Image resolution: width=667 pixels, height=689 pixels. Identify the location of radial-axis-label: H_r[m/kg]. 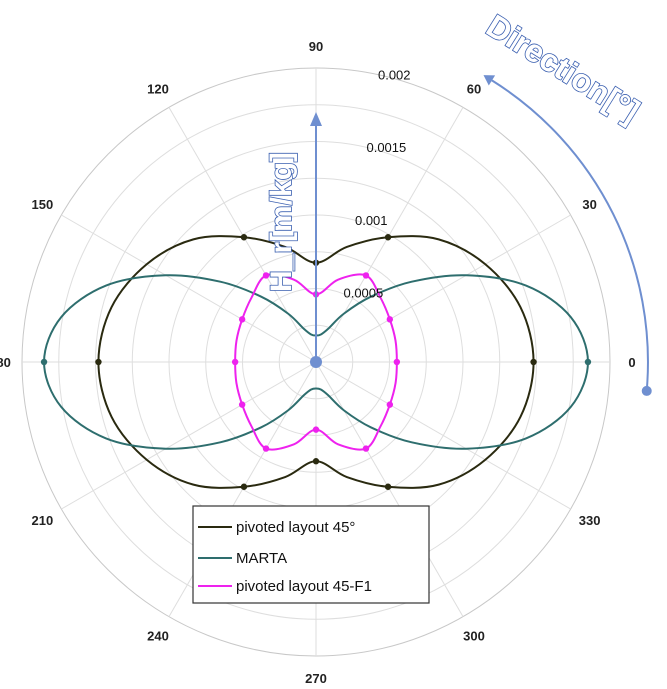
(281, 222).